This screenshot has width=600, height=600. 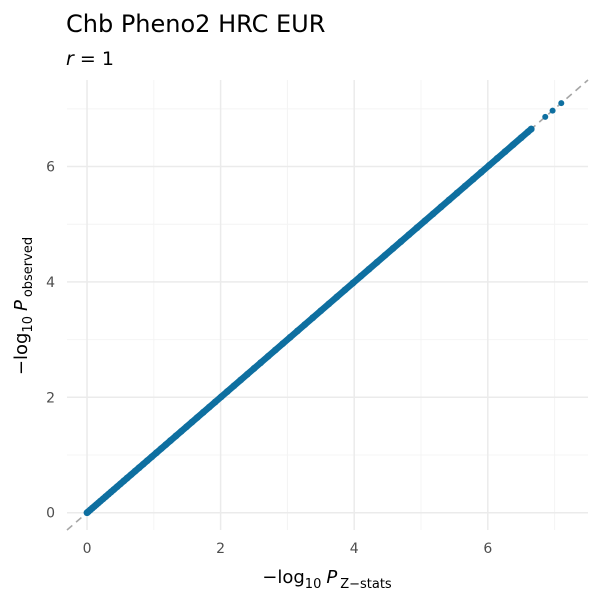 What do you see at coordinates (283, 577) in the screenshot?
I see `x-axis-title-prefix: −log` at bounding box center [283, 577].